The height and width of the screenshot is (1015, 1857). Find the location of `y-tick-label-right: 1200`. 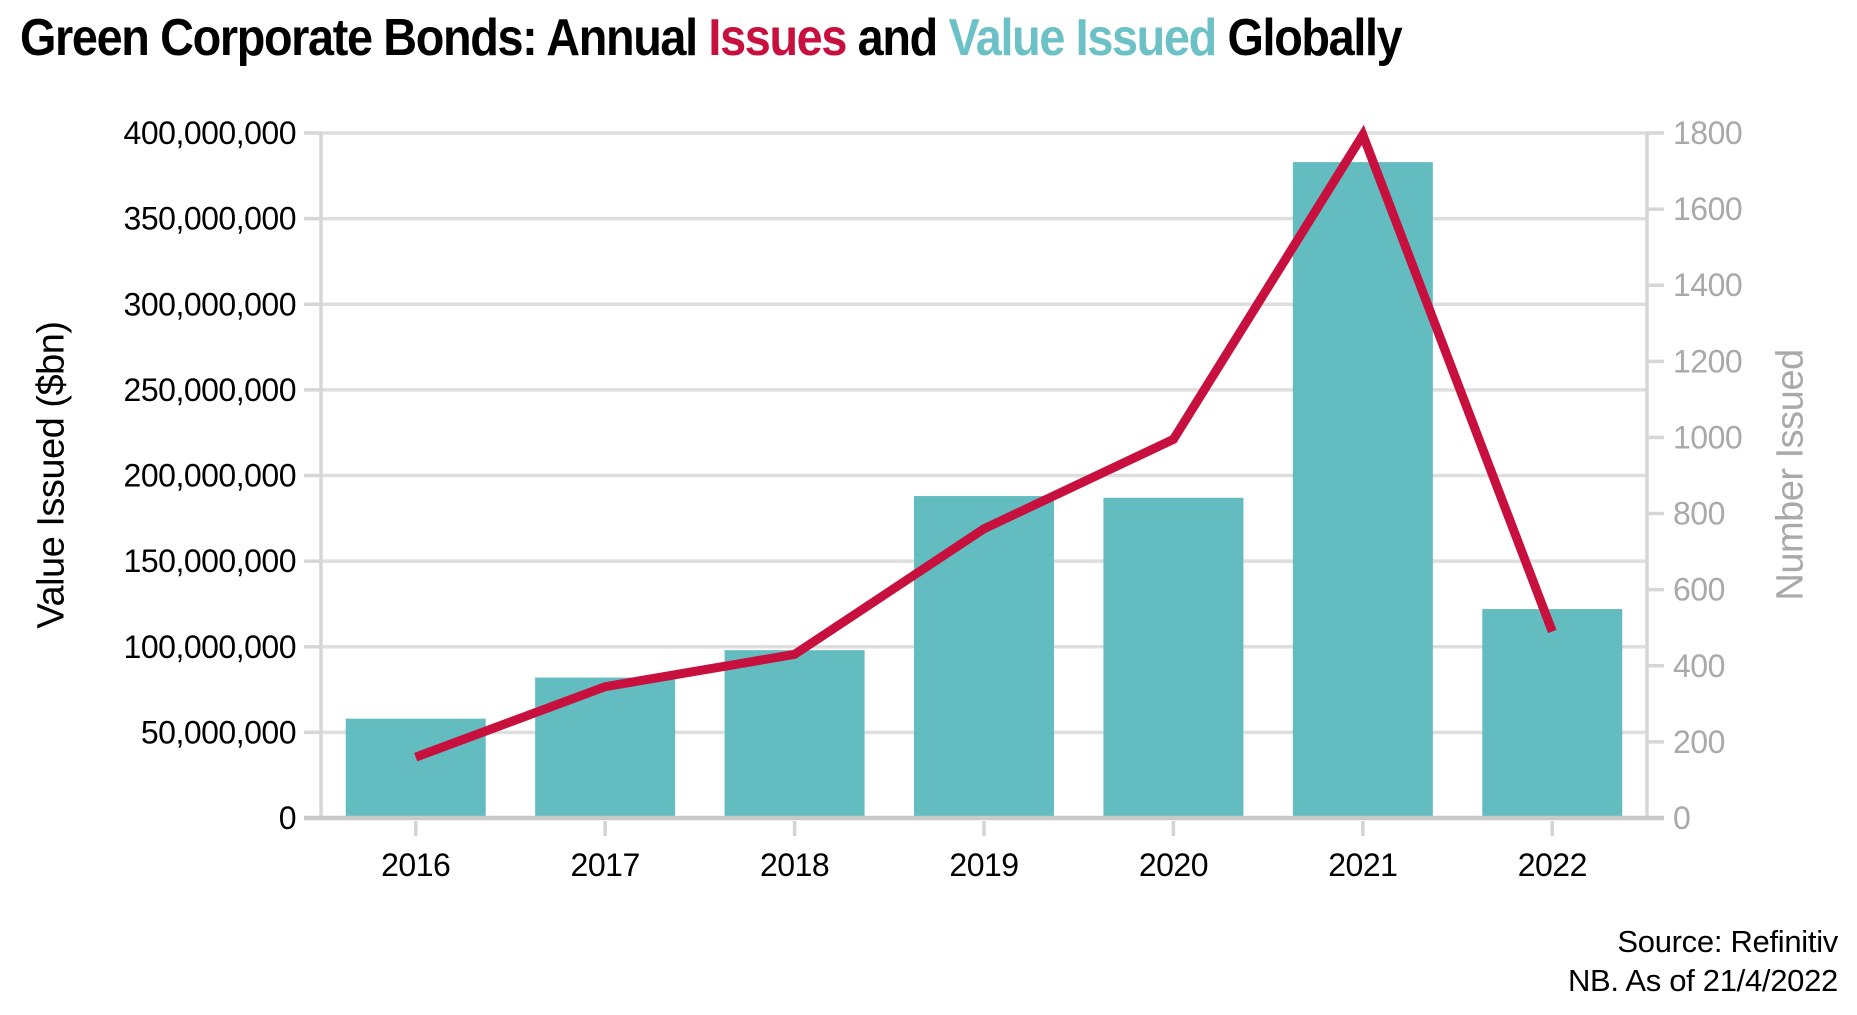

y-tick-label-right: 1200 is located at coordinates (1707, 361).